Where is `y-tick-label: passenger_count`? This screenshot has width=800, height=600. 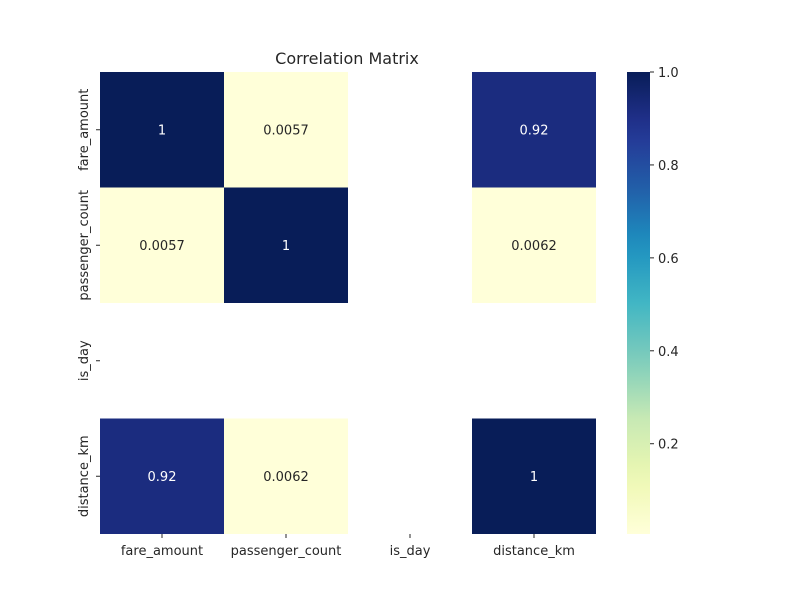 y-tick-label: passenger_count is located at coordinates (84, 245).